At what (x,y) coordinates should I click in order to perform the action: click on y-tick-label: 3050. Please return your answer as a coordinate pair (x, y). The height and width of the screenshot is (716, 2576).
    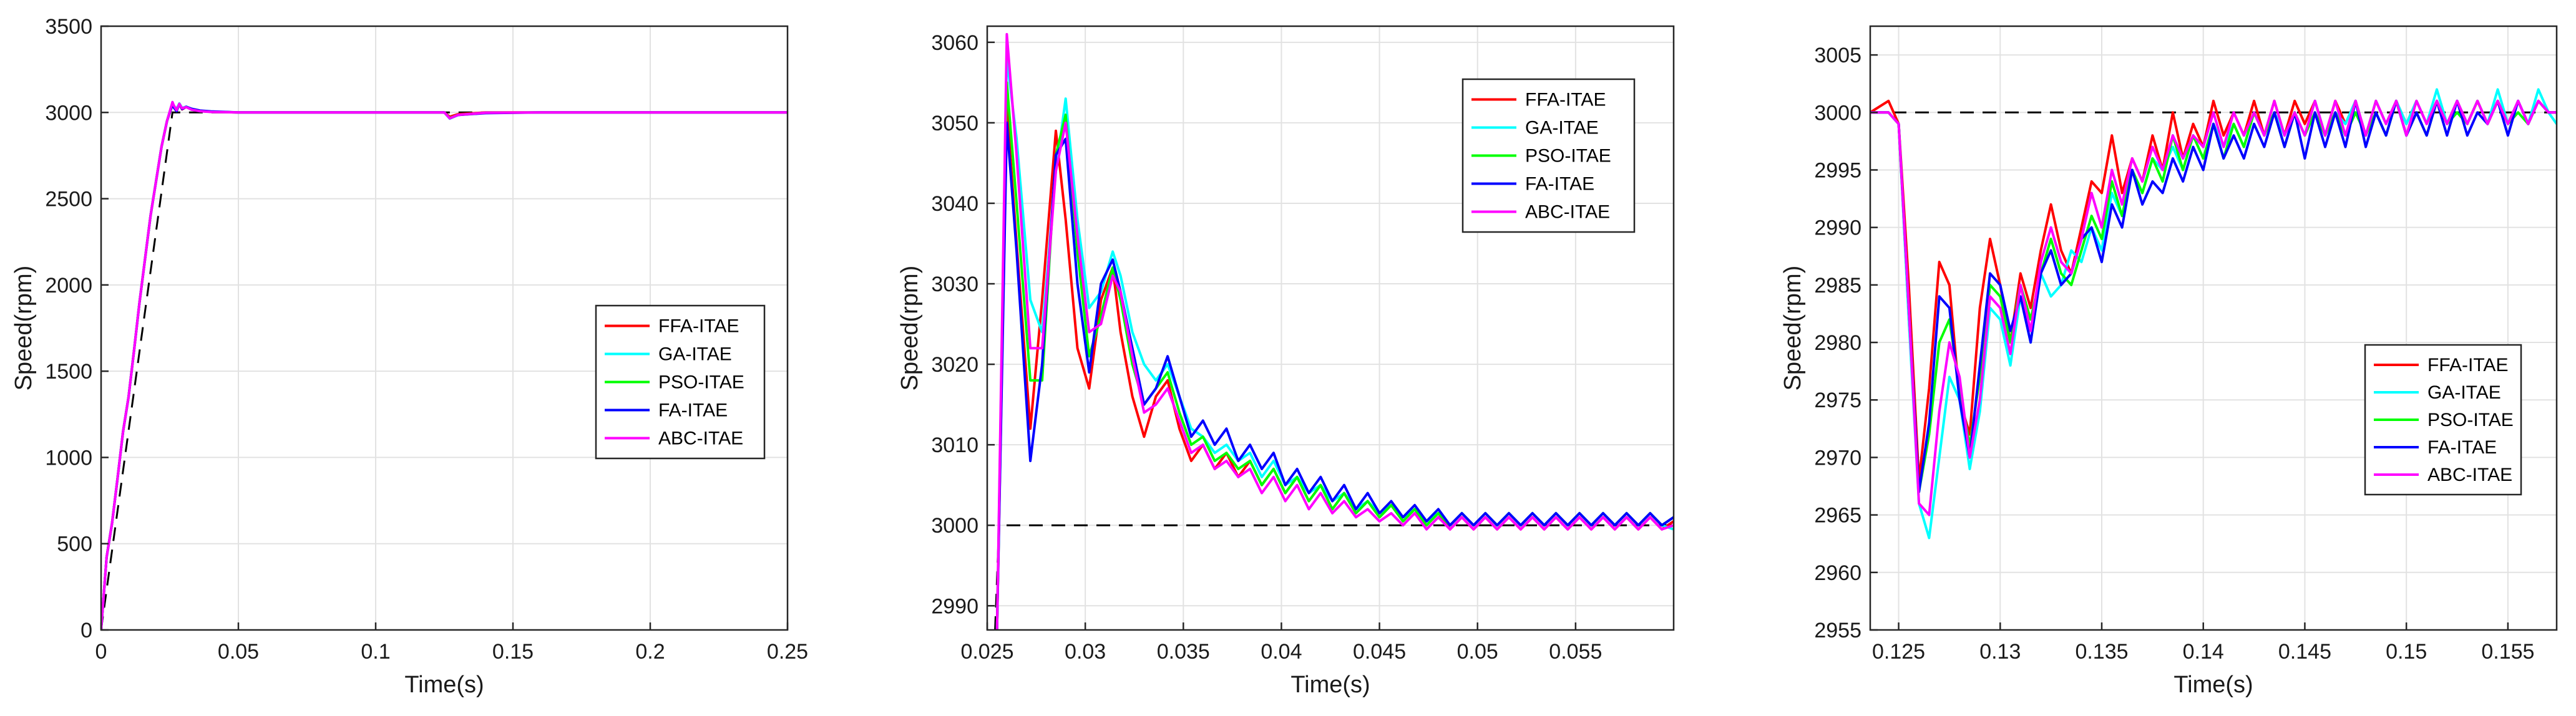
    Looking at the image, I should click on (954, 123).